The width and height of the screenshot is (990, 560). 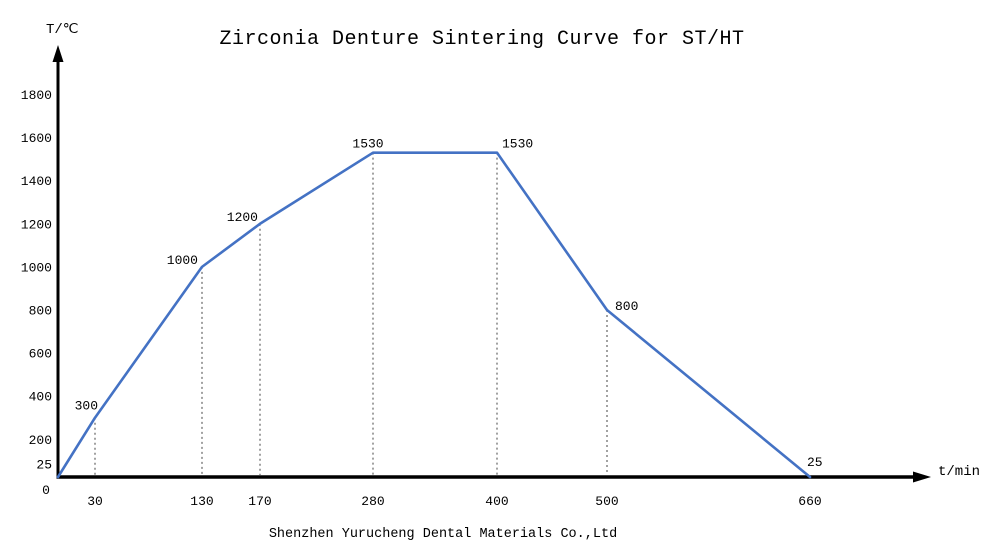 I want to click on x-tick-label-0: 0, so click(x=46, y=490).